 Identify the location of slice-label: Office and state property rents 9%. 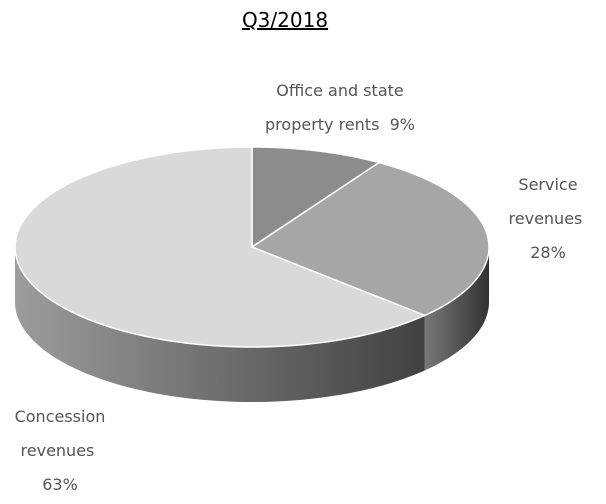
(340, 108).